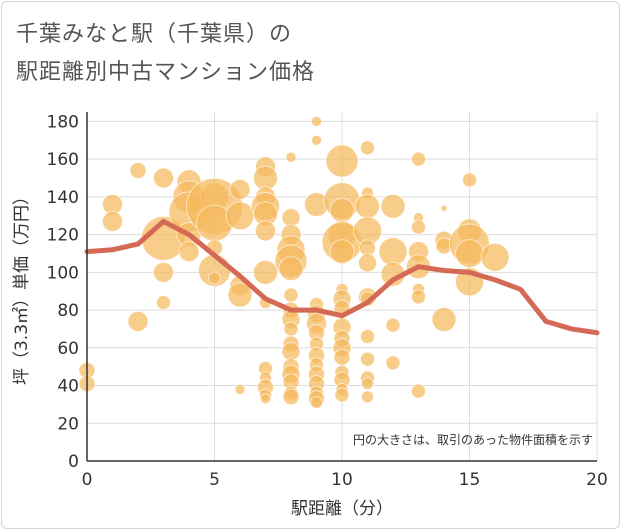 The image size is (621, 530). I want to click on x-tick-label: 5, so click(214, 480).